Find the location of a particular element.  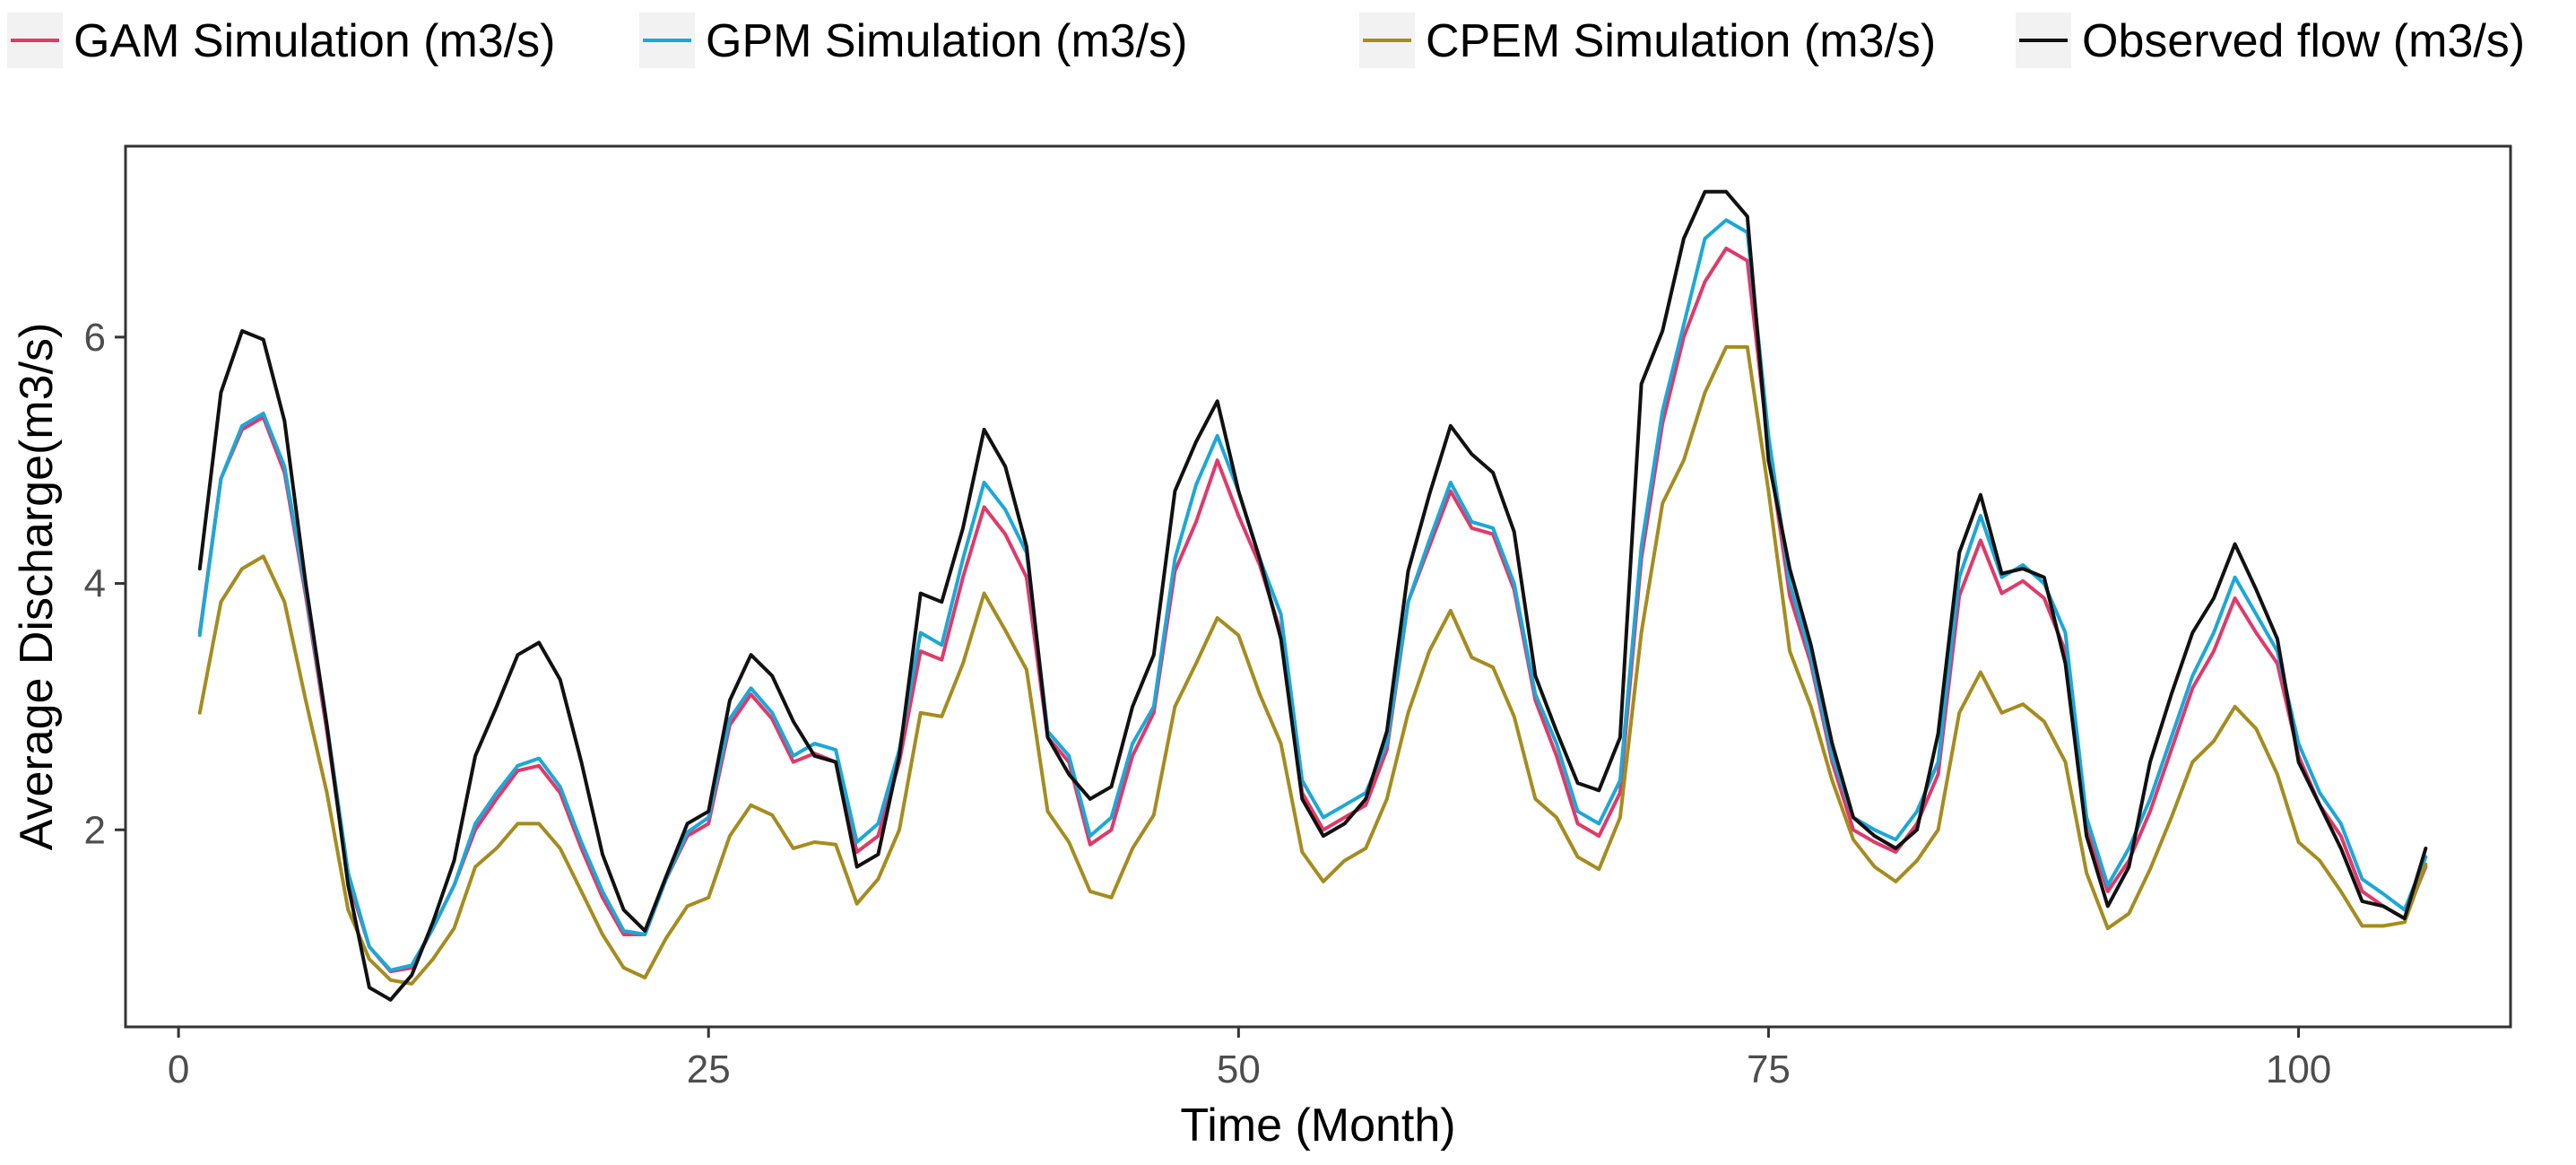

y-axis-title: Average Discharge(m3/s) is located at coordinates (37, 587).